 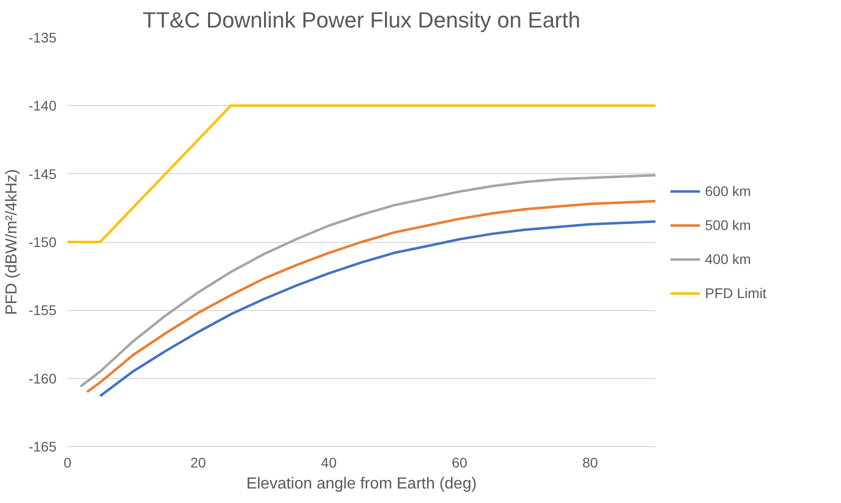 What do you see at coordinates (728, 190) in the screenshot?
I see `legend-label: 600 km` at bounding box center [728, 190].